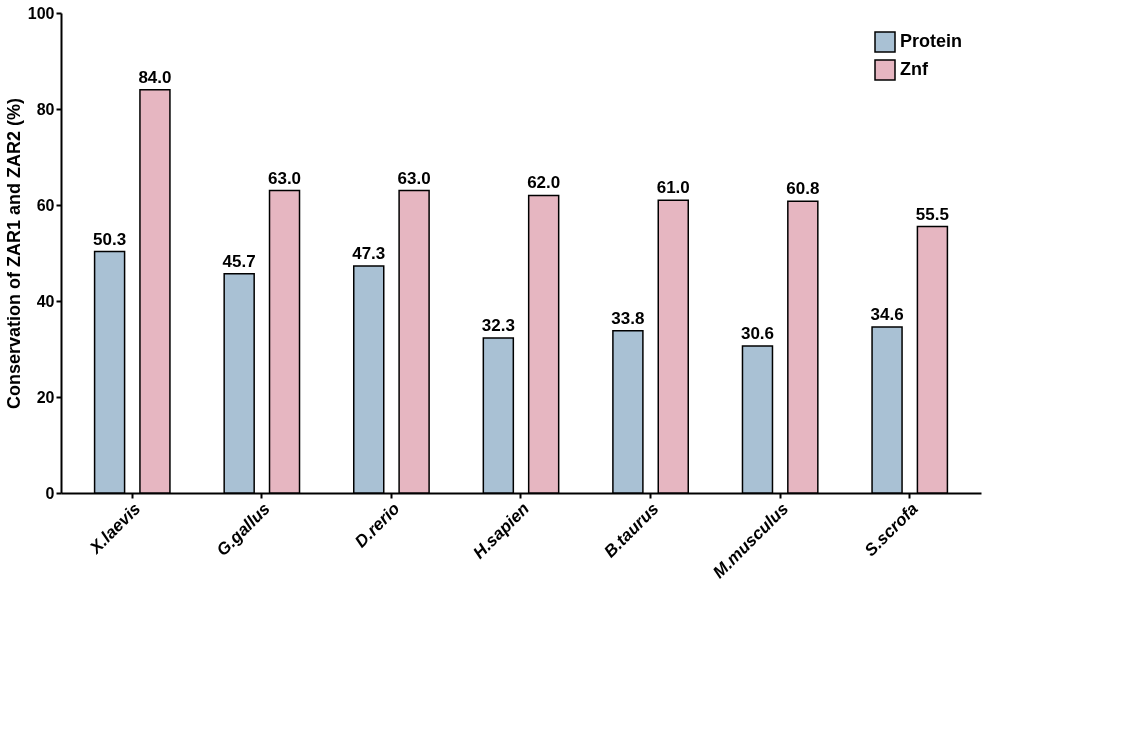 The width and height of the screenshot is (1145, 733). What do you see at coordinates (45, 397) in the screenshot?
I see `y-tick-label: 20` at bounding box center [45, 397].